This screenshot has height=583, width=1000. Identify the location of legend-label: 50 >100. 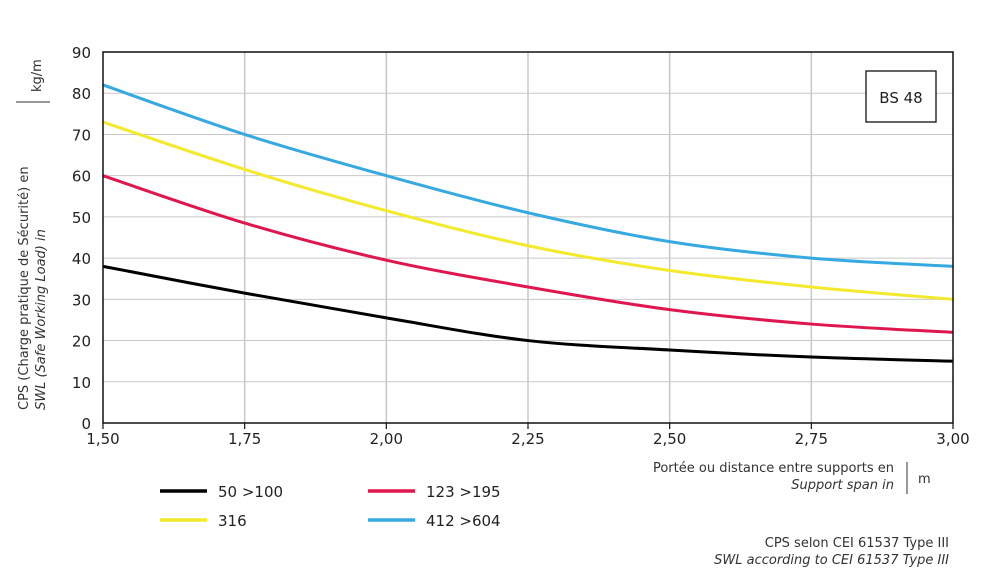
(250, 492).